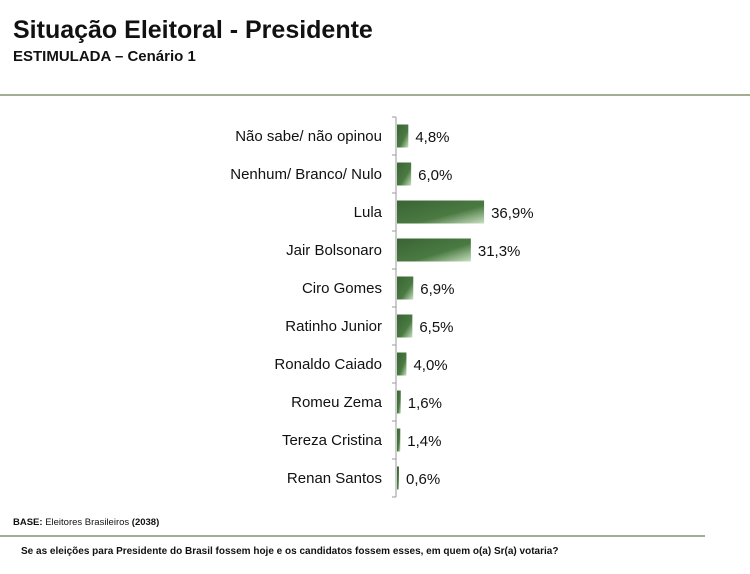 Image resolution: width=750 pixels, height=574 pixels. What do you see at coordinates (334, 478) in the screenshot?
I see `category-label: Renan Santos` at bounding box center [334, 478].